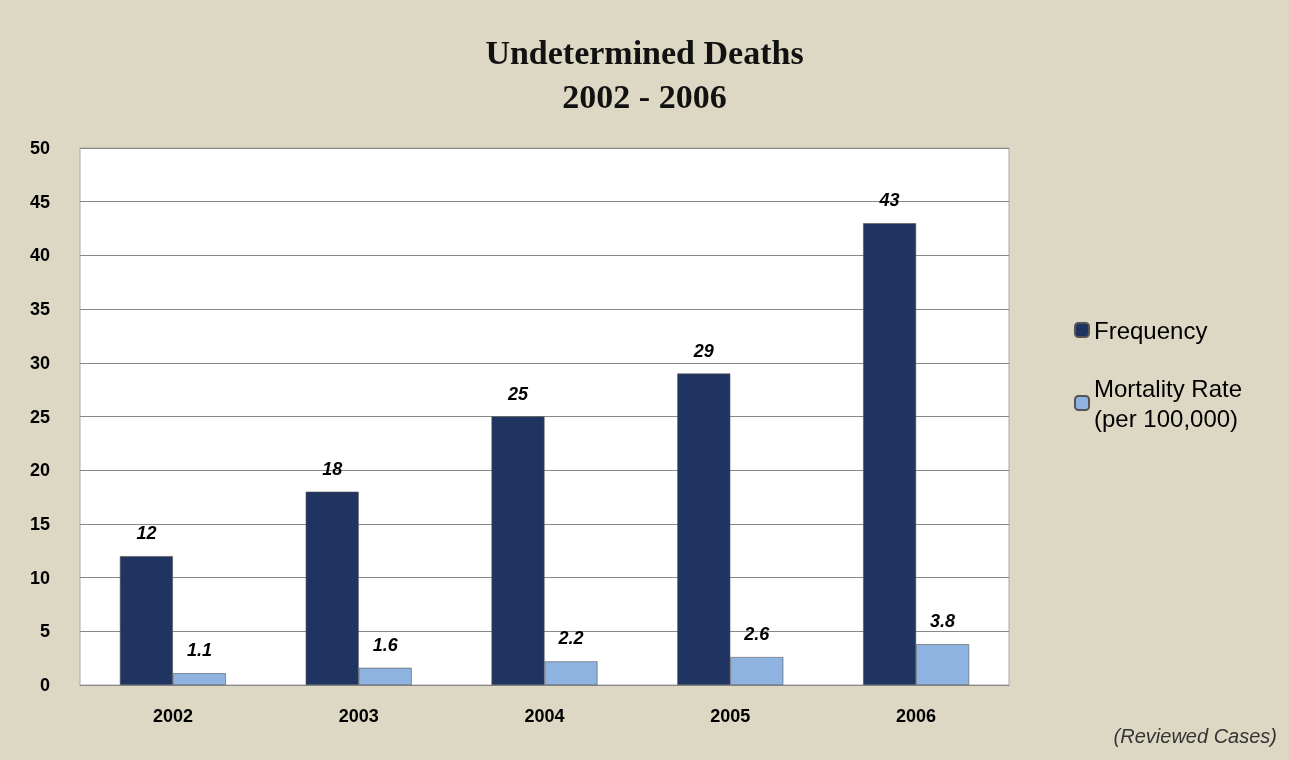 Image resolution: width=1289 pixels, height=760 pixels. I want to click on y-tick-label: 30, so click(39, 362).